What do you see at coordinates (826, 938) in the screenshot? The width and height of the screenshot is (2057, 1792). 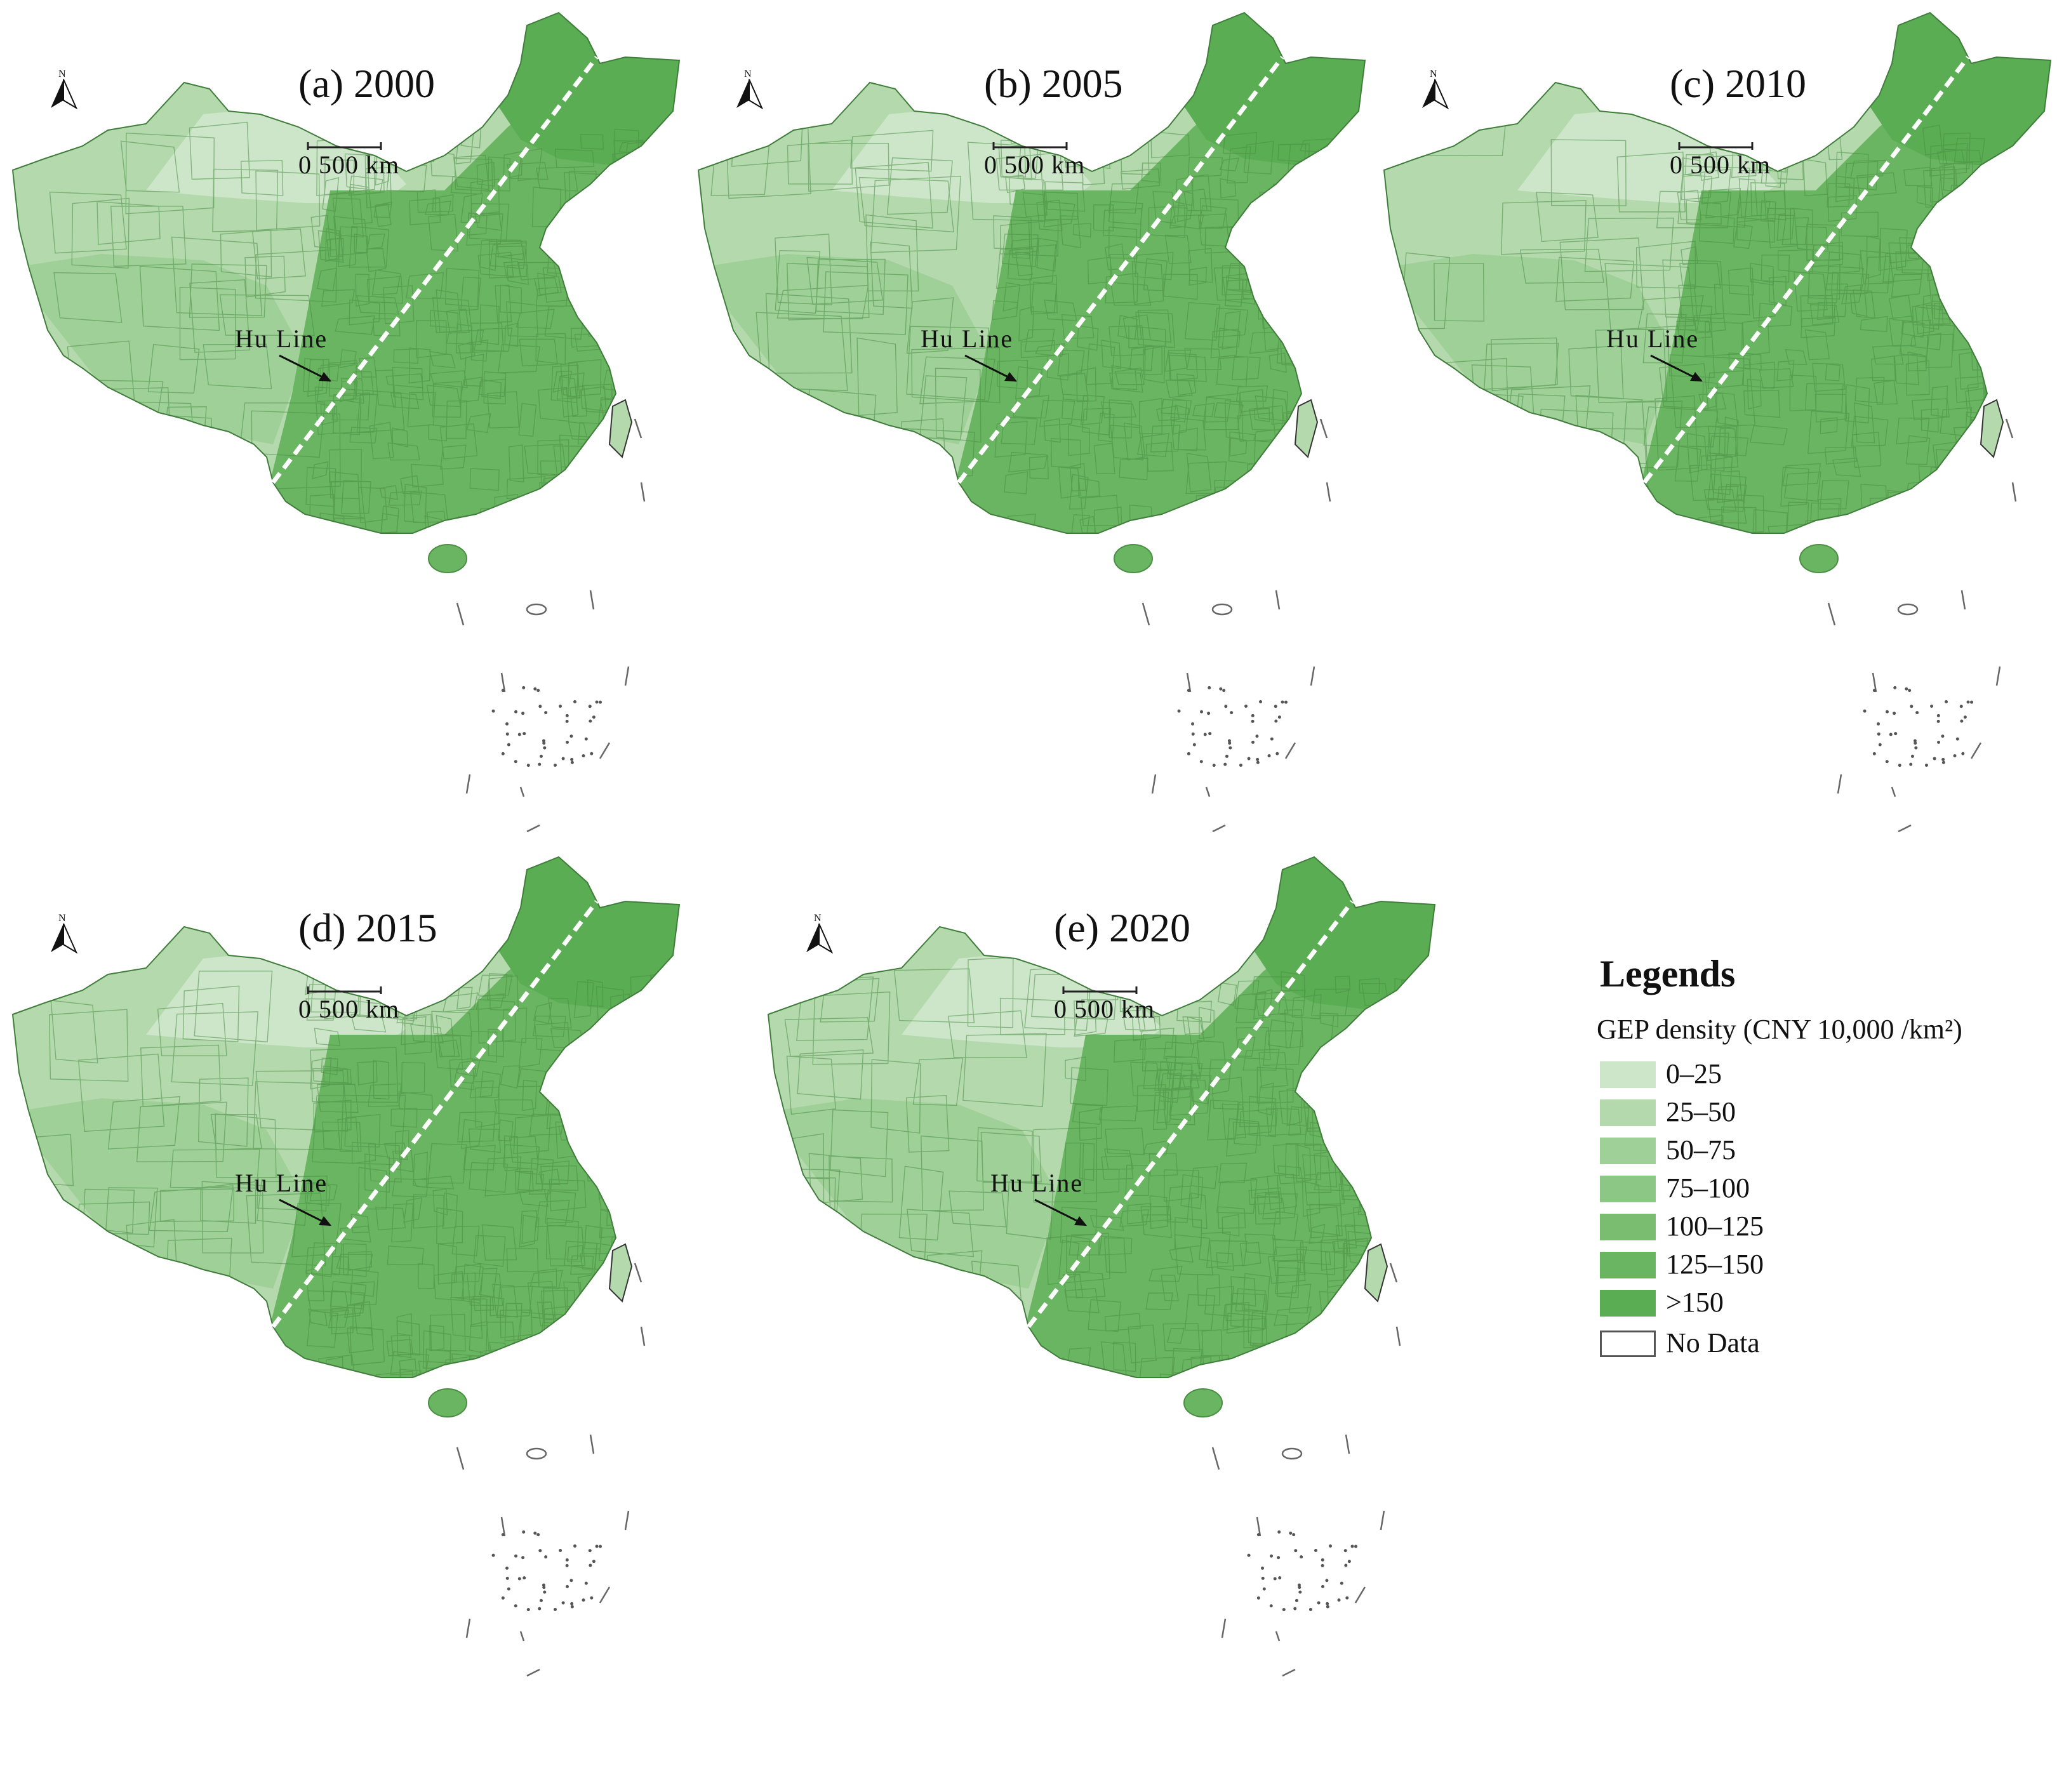 I see `north-arrow-icon` at bounding box center [826, 938].